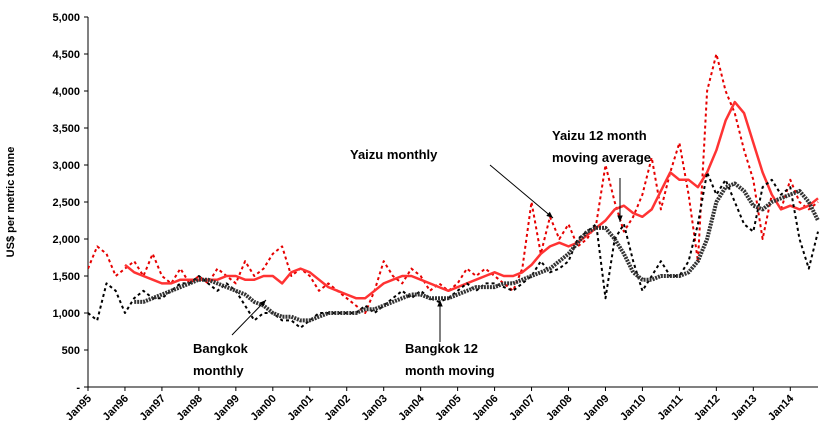  I want to click on y-tick-label: 2,000, so click(66, 240).